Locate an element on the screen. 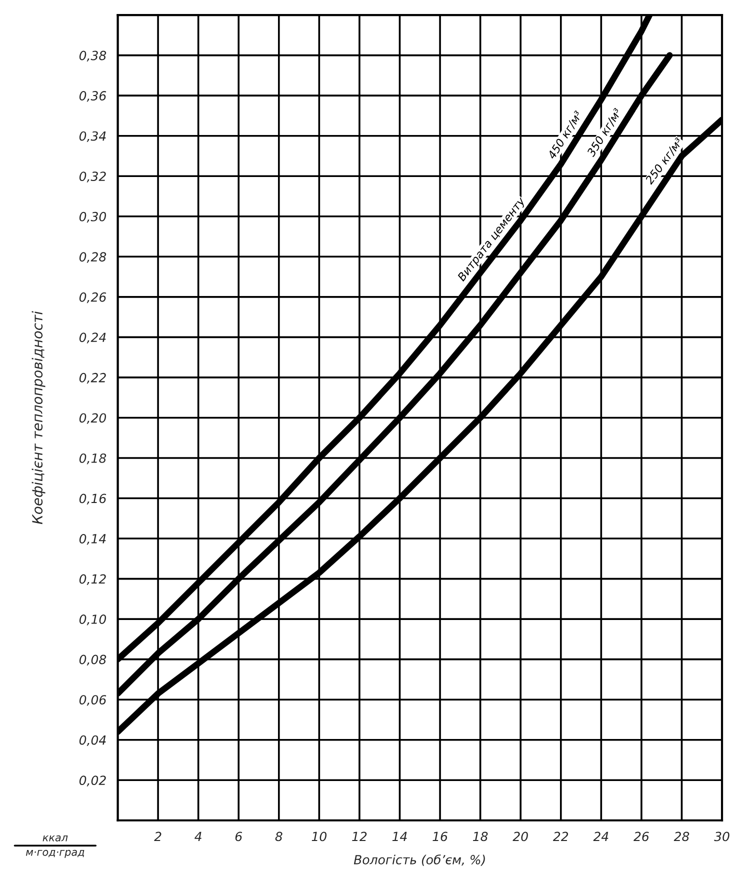  x-tick-label: 24 is located at coordinates (600, 837).